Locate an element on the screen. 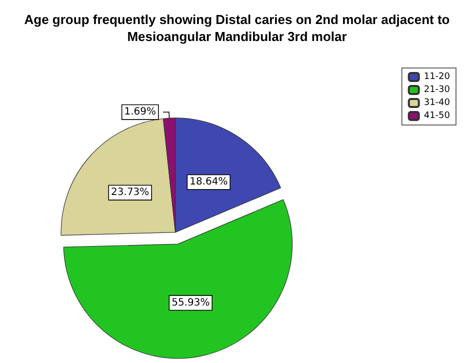  chart-title: Age group frequently showing Distal caries on 2nd molar adjacent to Mesioangular Mandibular 3rd molar is located at coordinates (237, 28).